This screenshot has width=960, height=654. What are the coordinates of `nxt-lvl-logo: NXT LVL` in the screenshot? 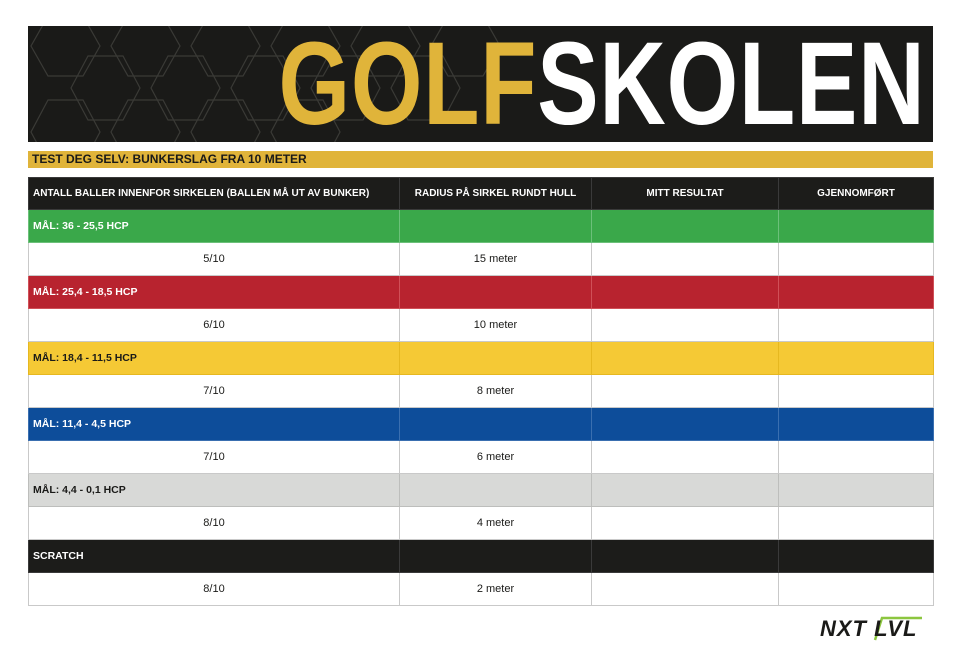 It's located at (875, 629).